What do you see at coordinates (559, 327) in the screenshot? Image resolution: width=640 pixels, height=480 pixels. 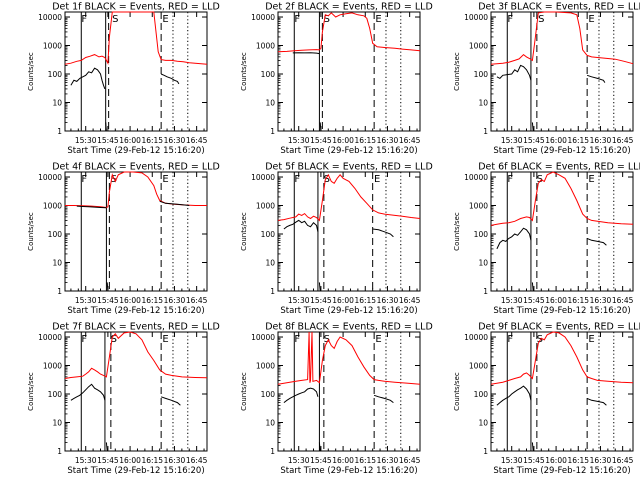 I see `panel-title: Det 9f BLACK = Events, RED = LLD` at bounding box center [559, 327].